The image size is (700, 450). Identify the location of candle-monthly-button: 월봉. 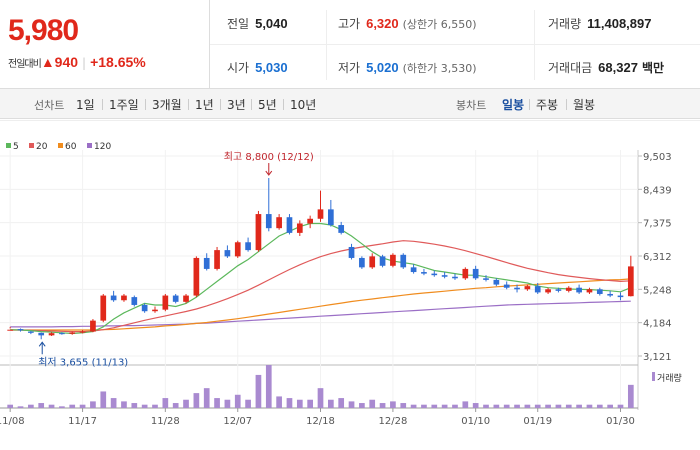
(584, 105).